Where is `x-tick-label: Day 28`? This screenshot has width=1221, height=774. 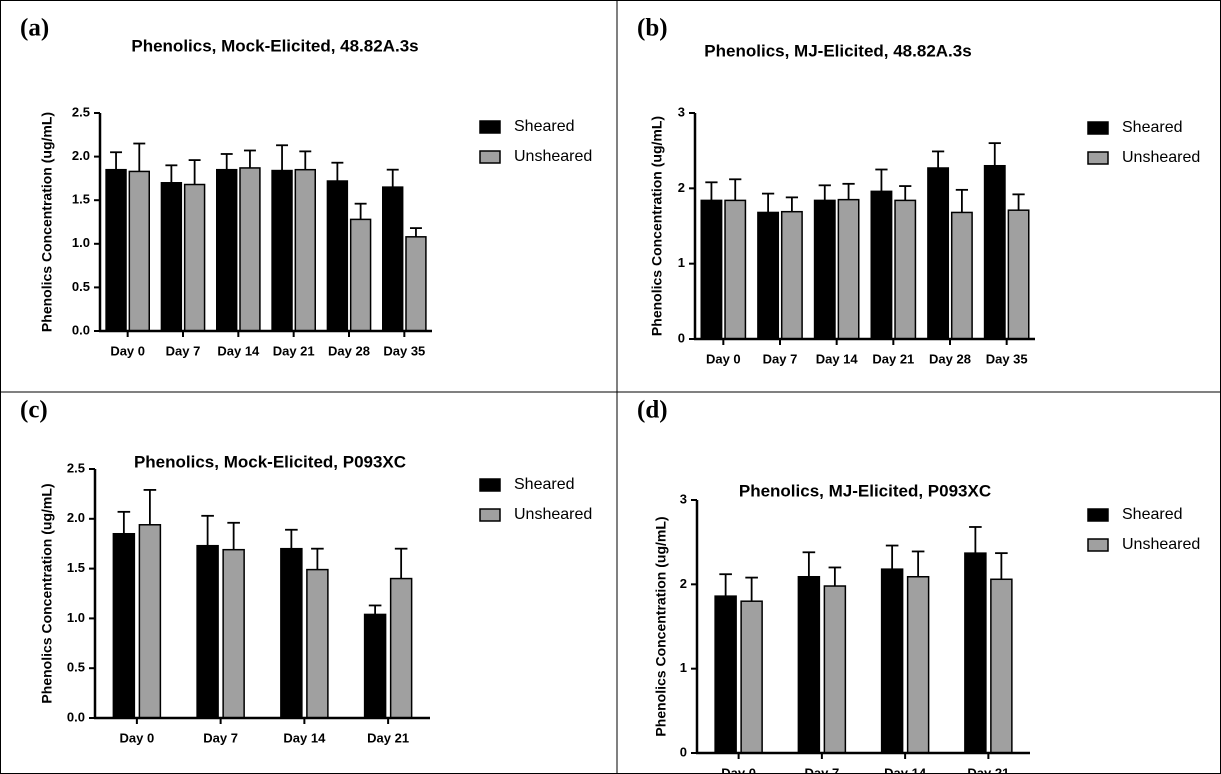 x-tick-label: Day 28 is located at coordinates (349, 350).